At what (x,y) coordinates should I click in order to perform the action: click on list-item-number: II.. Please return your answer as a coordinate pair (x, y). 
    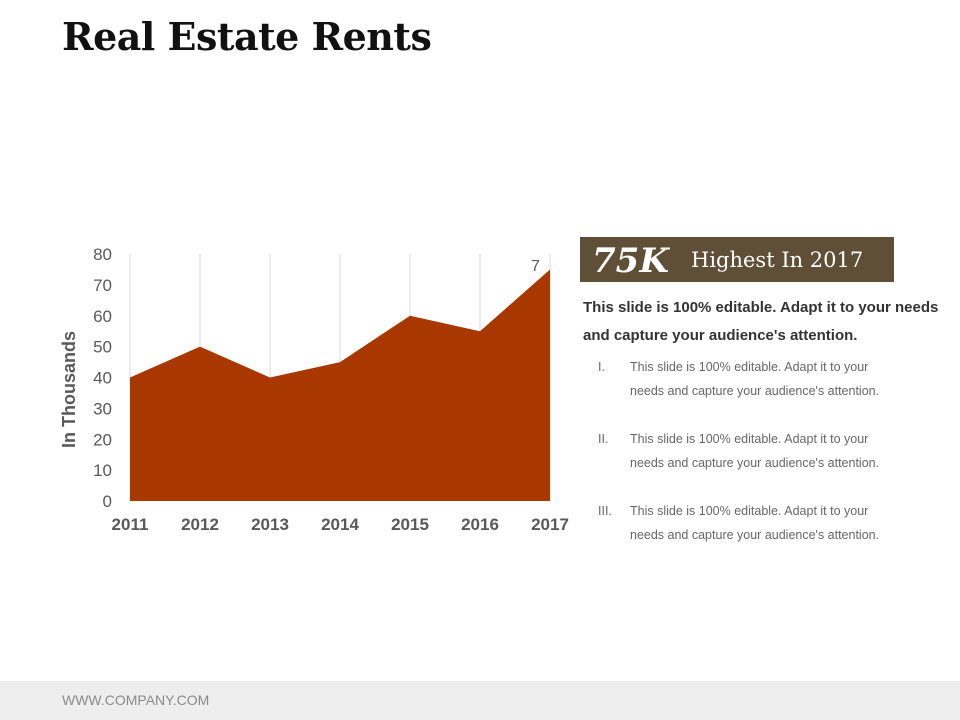
    Looking at the image, I should click on (603, 439).